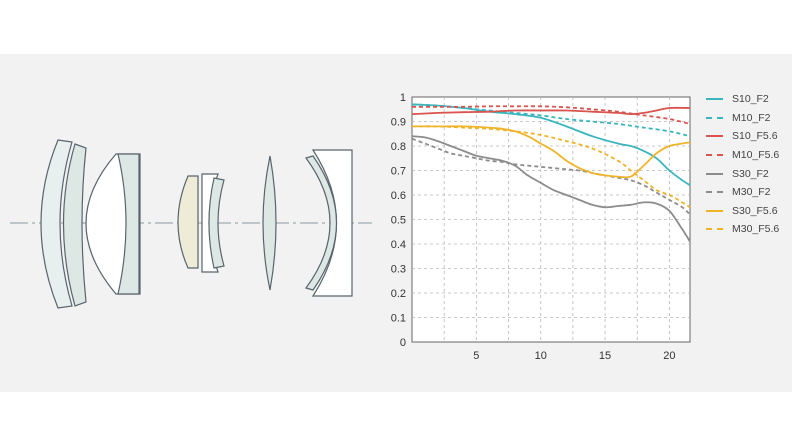 The height and width of the screenshot is (446, 792). Describe the element at coordinates (398, 319) in the screenshot. I see `y-tick-label: 0.1` at that location.